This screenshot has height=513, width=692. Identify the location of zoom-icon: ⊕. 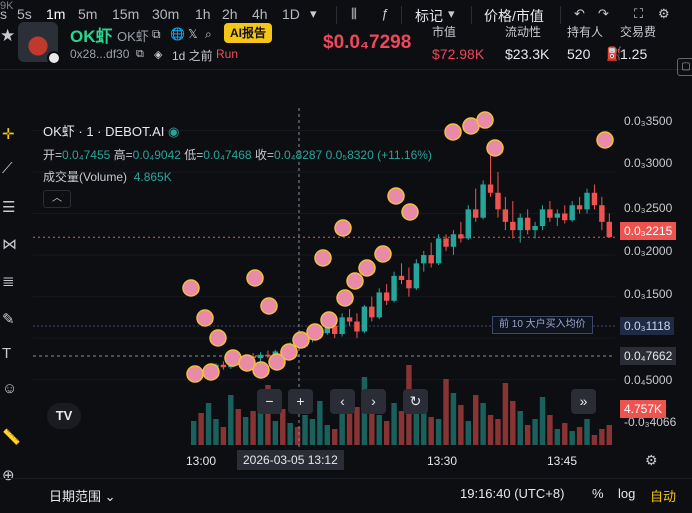
(8, 475).